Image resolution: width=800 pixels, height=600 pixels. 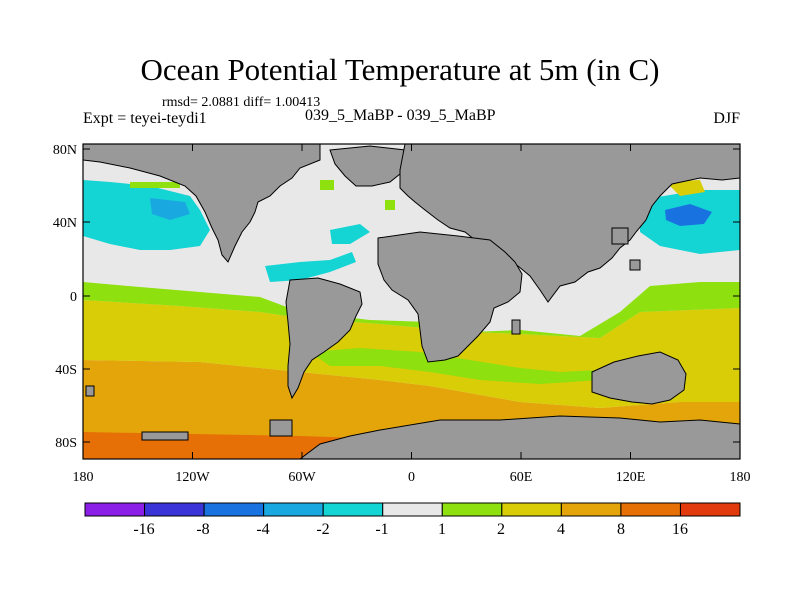 I want to click on field-band-green-south, so click(x=455, y=366).